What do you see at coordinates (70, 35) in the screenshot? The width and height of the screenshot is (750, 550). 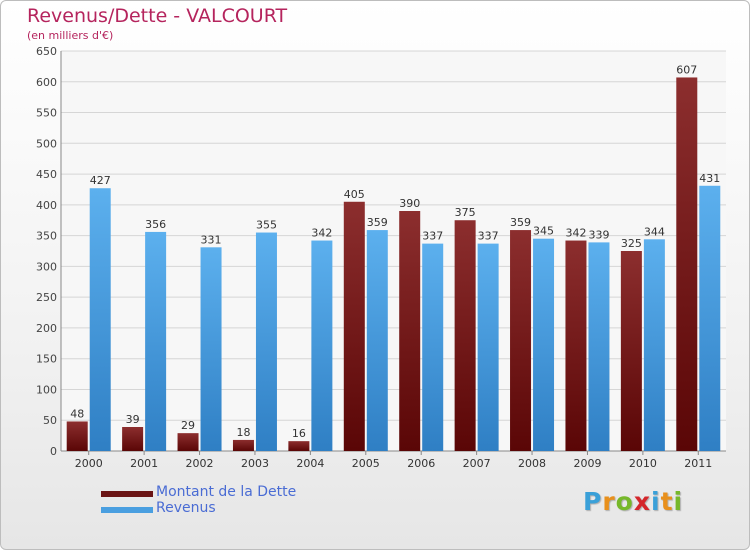 I see `chart-subtitle: (en milliers d'€)` at bounding box center [70, 35].